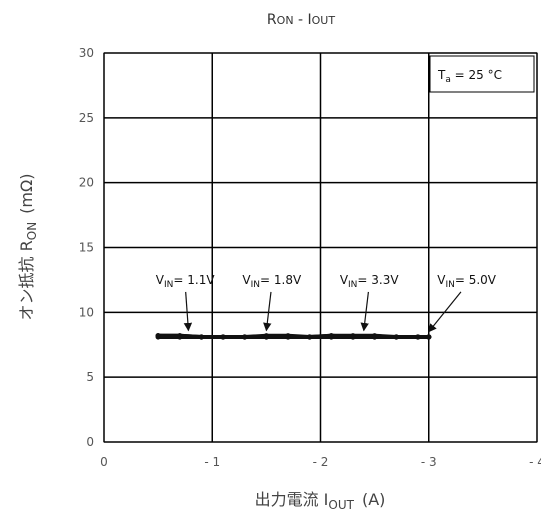 The image size is (541, 523). I want to click on annotation-arrow-1.8V, so click(267, 311).